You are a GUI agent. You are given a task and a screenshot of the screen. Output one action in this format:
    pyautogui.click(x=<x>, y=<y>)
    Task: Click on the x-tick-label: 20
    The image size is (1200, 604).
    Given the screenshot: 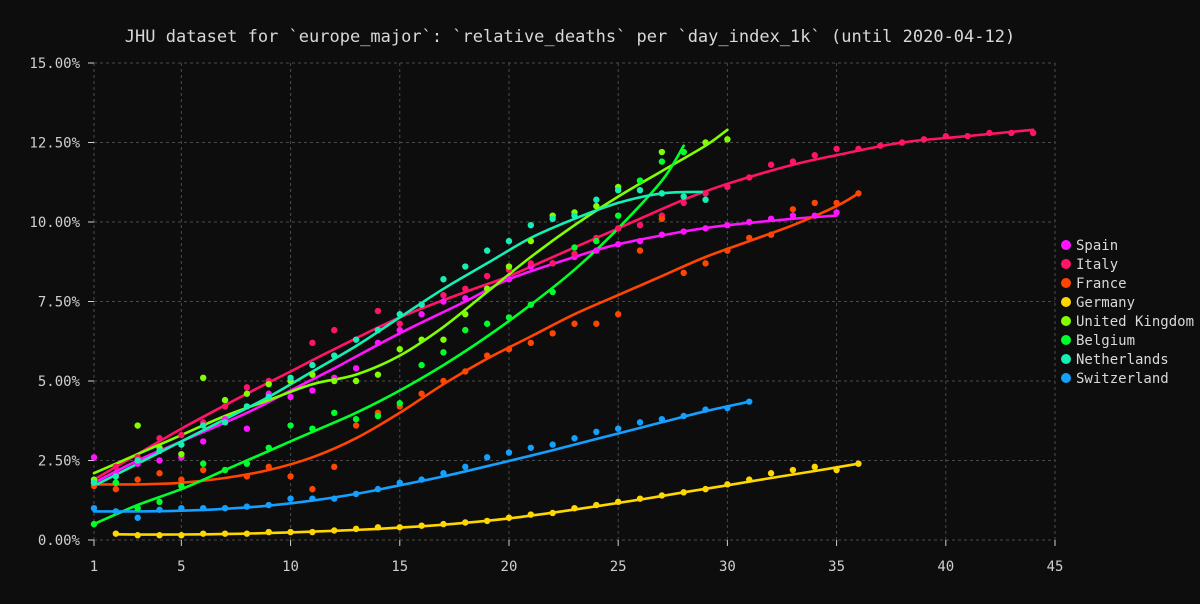 What is the action you would take?
    pyautogui.click(x=509, y=567)
    